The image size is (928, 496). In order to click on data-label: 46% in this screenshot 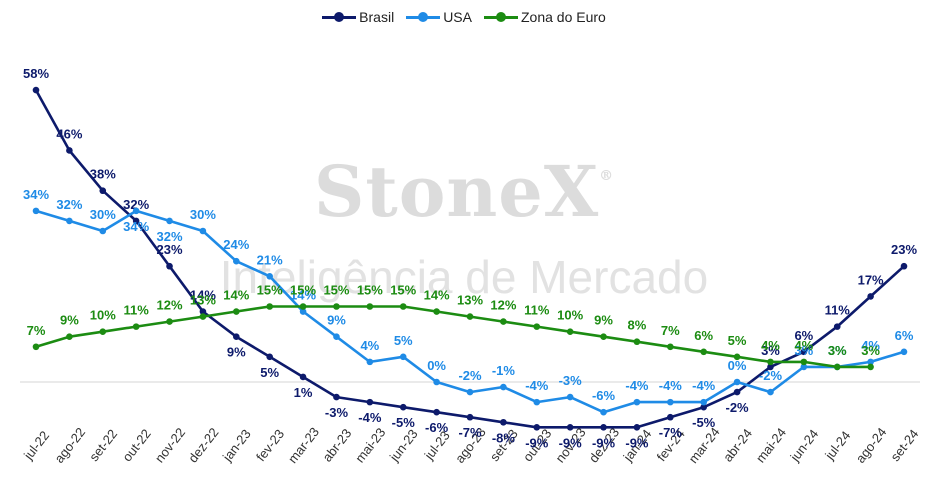, I will do `click(69, 133)`.